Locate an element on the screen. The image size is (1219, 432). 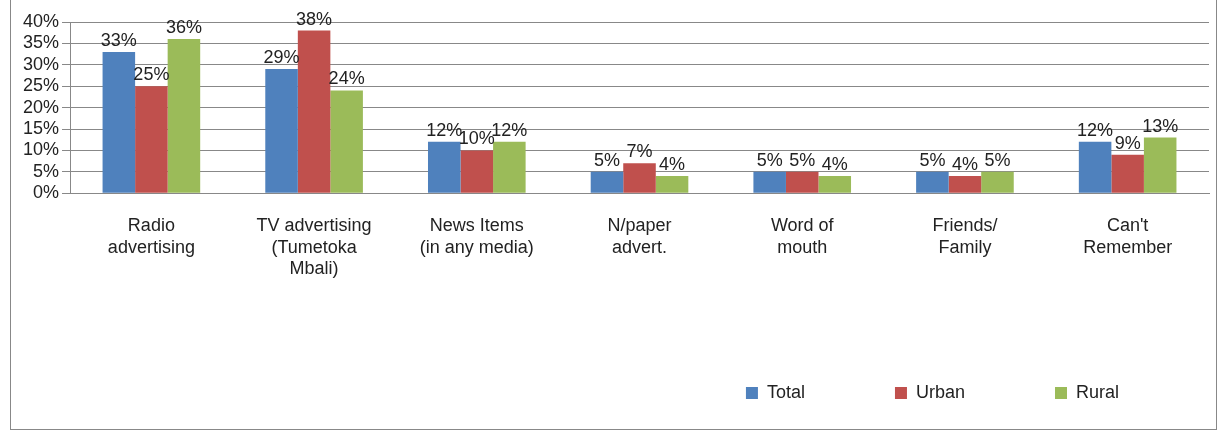
x-tick-label: News Items (in any media) is located at coordinates (476, 235).